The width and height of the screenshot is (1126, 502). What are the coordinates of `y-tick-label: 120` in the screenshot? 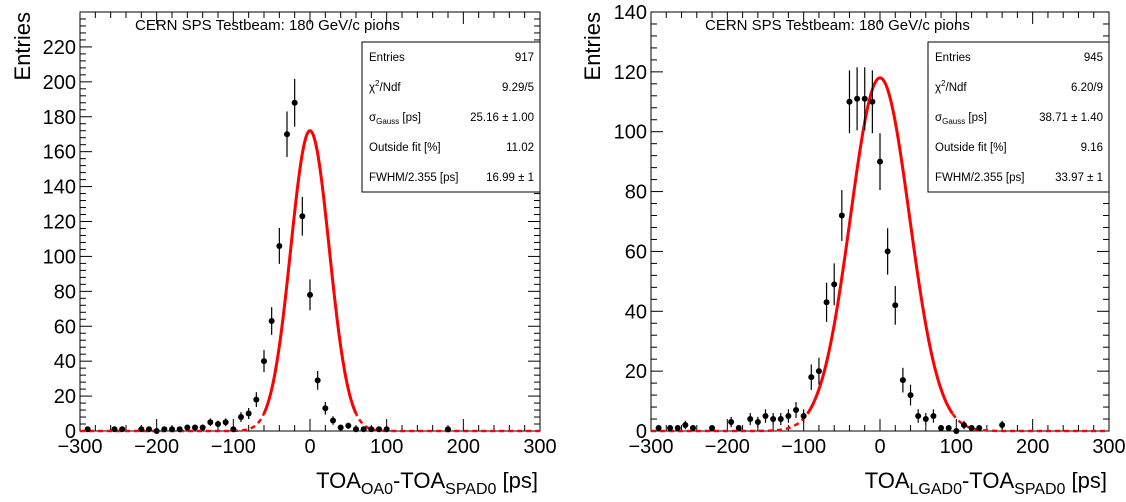 It's located at (59, 223).